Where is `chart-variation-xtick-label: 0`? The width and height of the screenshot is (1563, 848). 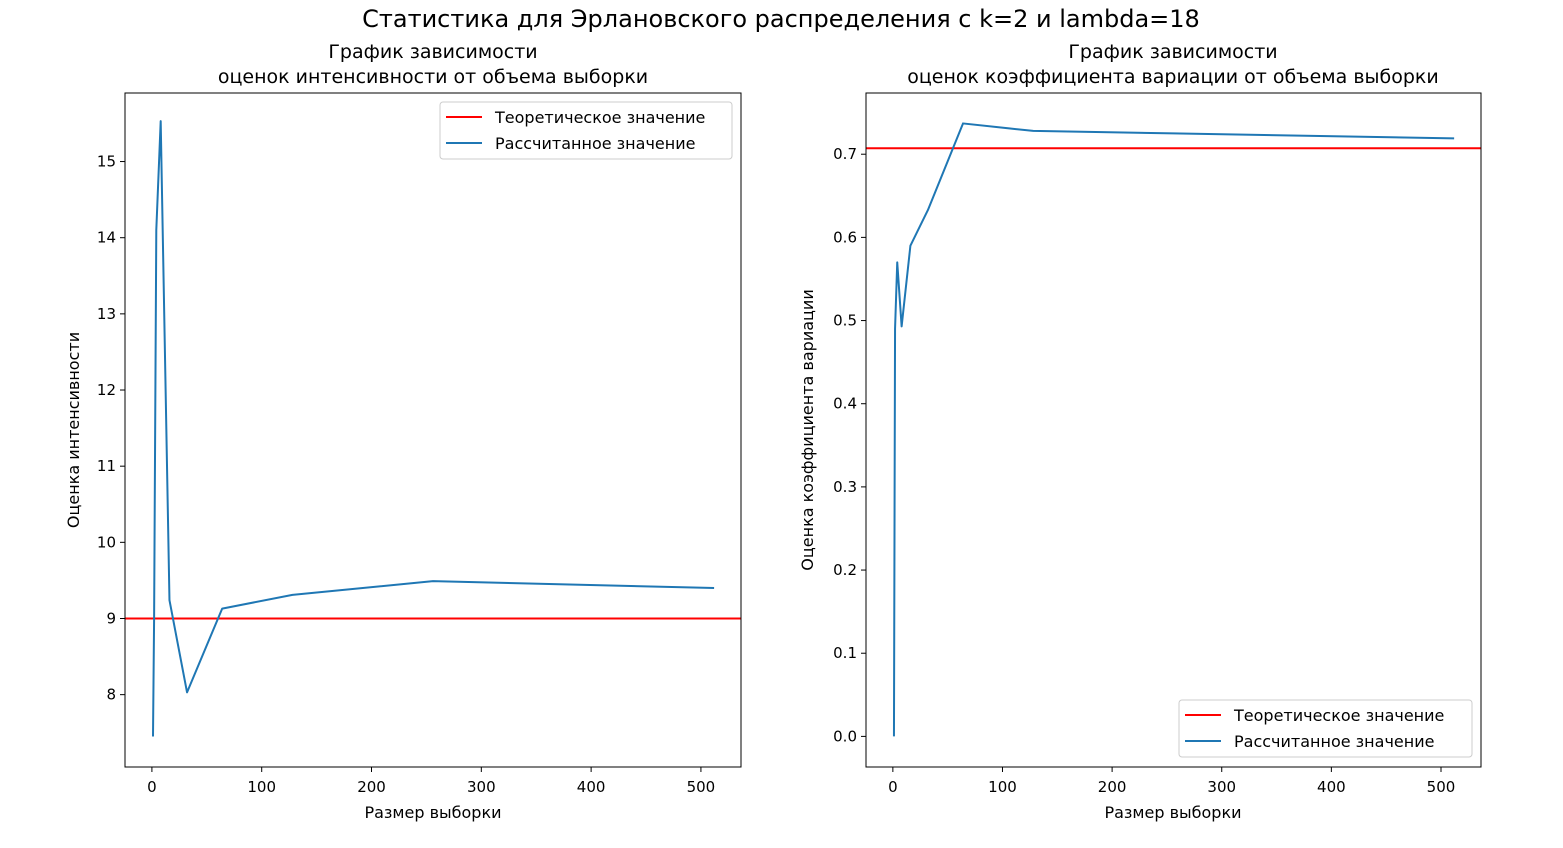
chart-variation-xtick-label: 0 is located at coordinates (893, 787).